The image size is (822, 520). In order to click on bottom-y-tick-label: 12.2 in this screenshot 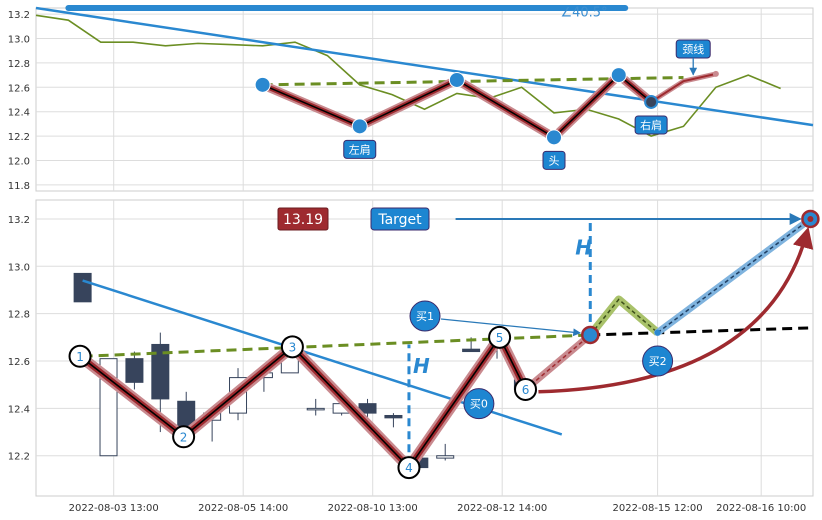, I will do `click(19, 457)`.